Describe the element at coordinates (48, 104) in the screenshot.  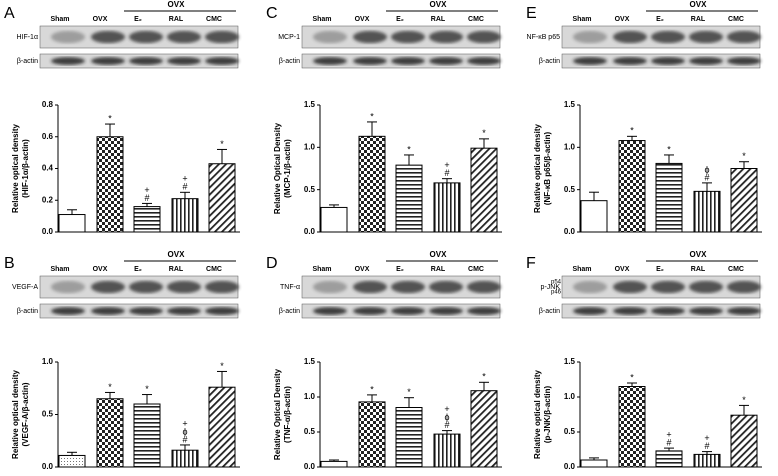
I see `y-tick-label: 0.8` at that location.